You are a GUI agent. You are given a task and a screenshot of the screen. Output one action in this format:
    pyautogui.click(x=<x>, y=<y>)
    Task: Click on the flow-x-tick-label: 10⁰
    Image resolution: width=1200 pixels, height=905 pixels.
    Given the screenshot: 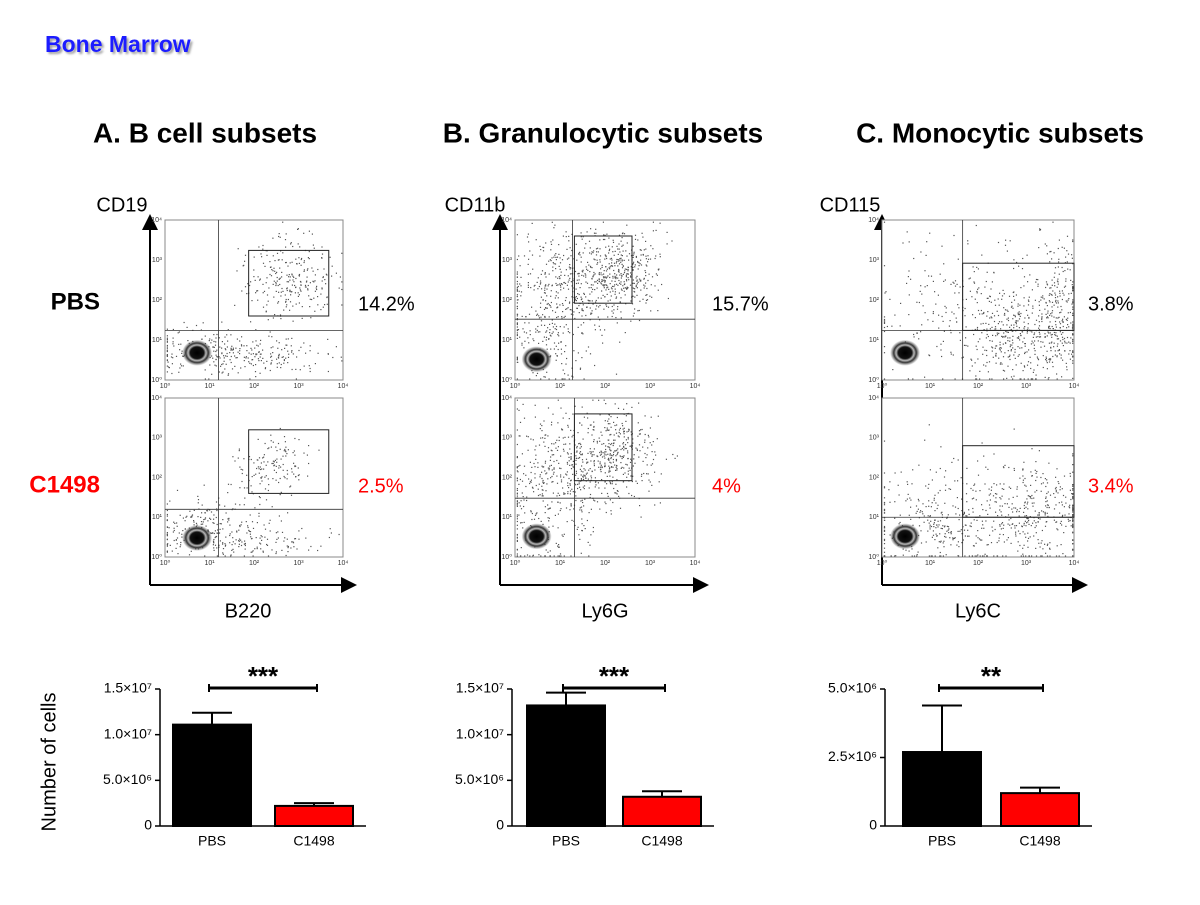 What is the action you would take?
    pyautogui.click(x=882, y=563)
    